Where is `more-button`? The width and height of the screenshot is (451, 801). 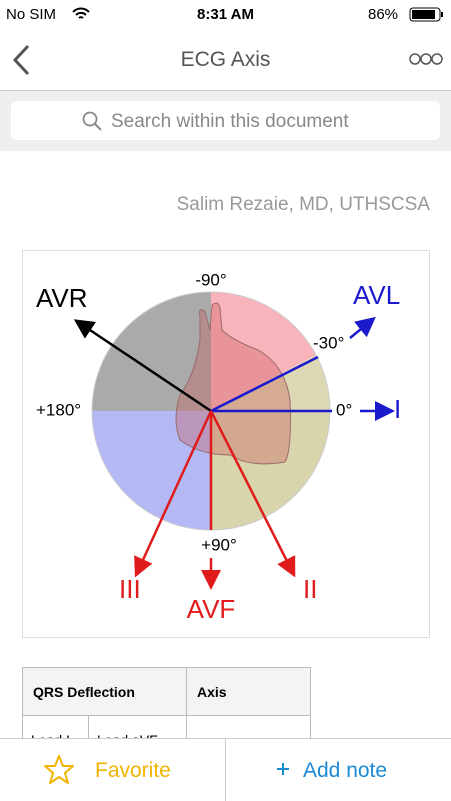
more-button is located at coordinates (426, 59).